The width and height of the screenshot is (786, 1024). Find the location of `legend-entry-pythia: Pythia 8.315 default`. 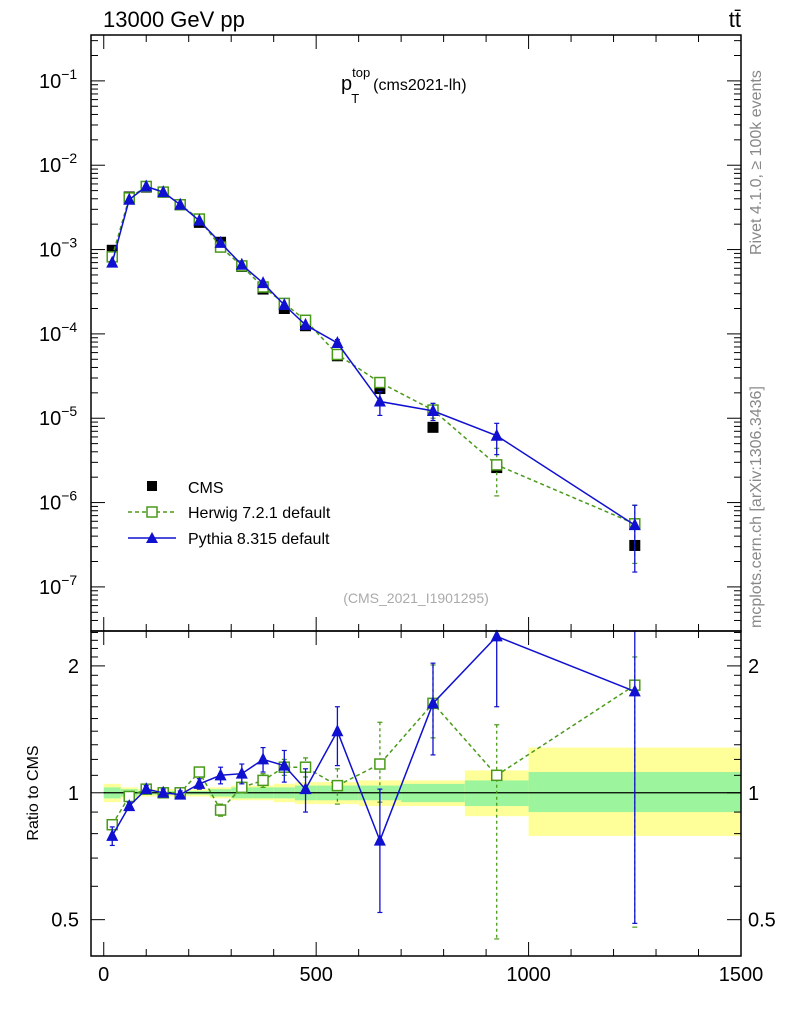

legend-entry-pythia: Pythia 8.315 default is located at coordinates (229, 539).